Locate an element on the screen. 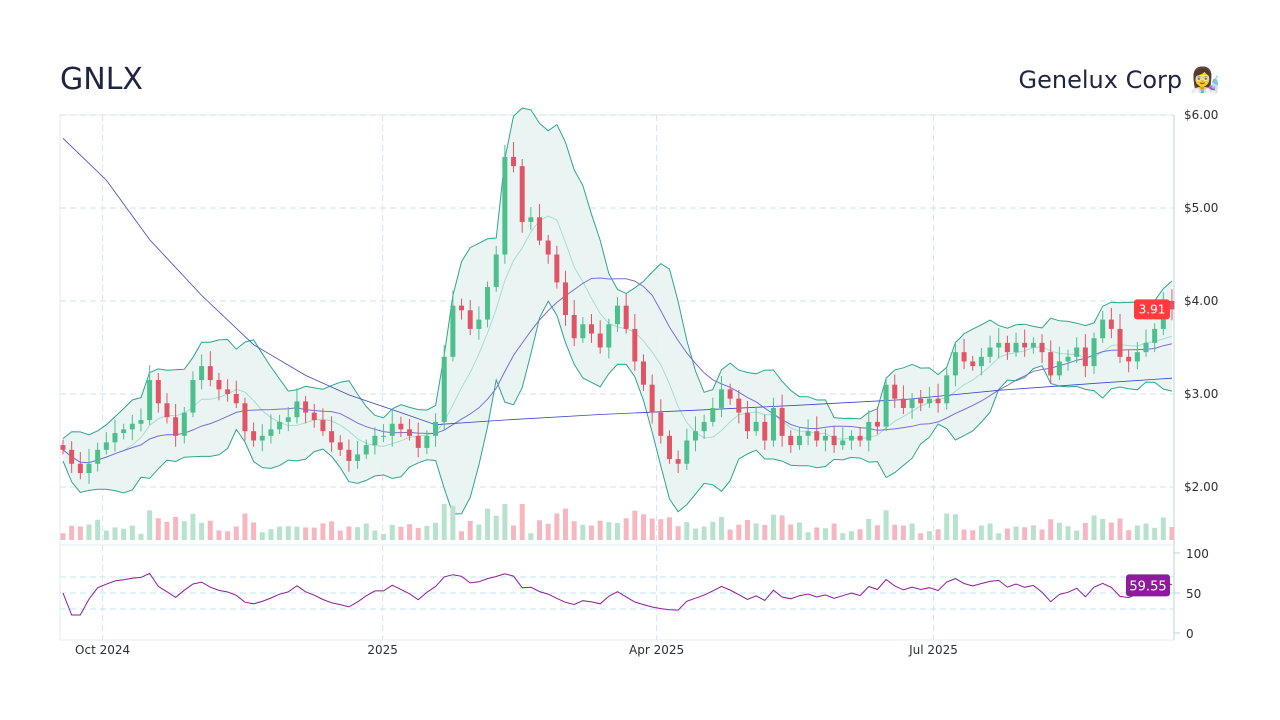  price-tick-label: $4.00 is located at coordinates (1201, 301).